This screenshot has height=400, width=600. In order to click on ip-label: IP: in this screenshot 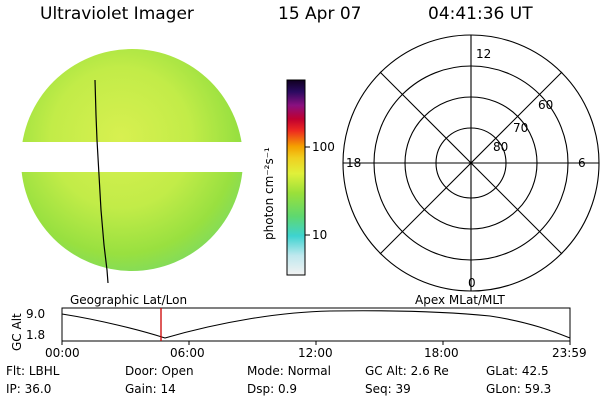, I will do `click(13, 389)`.